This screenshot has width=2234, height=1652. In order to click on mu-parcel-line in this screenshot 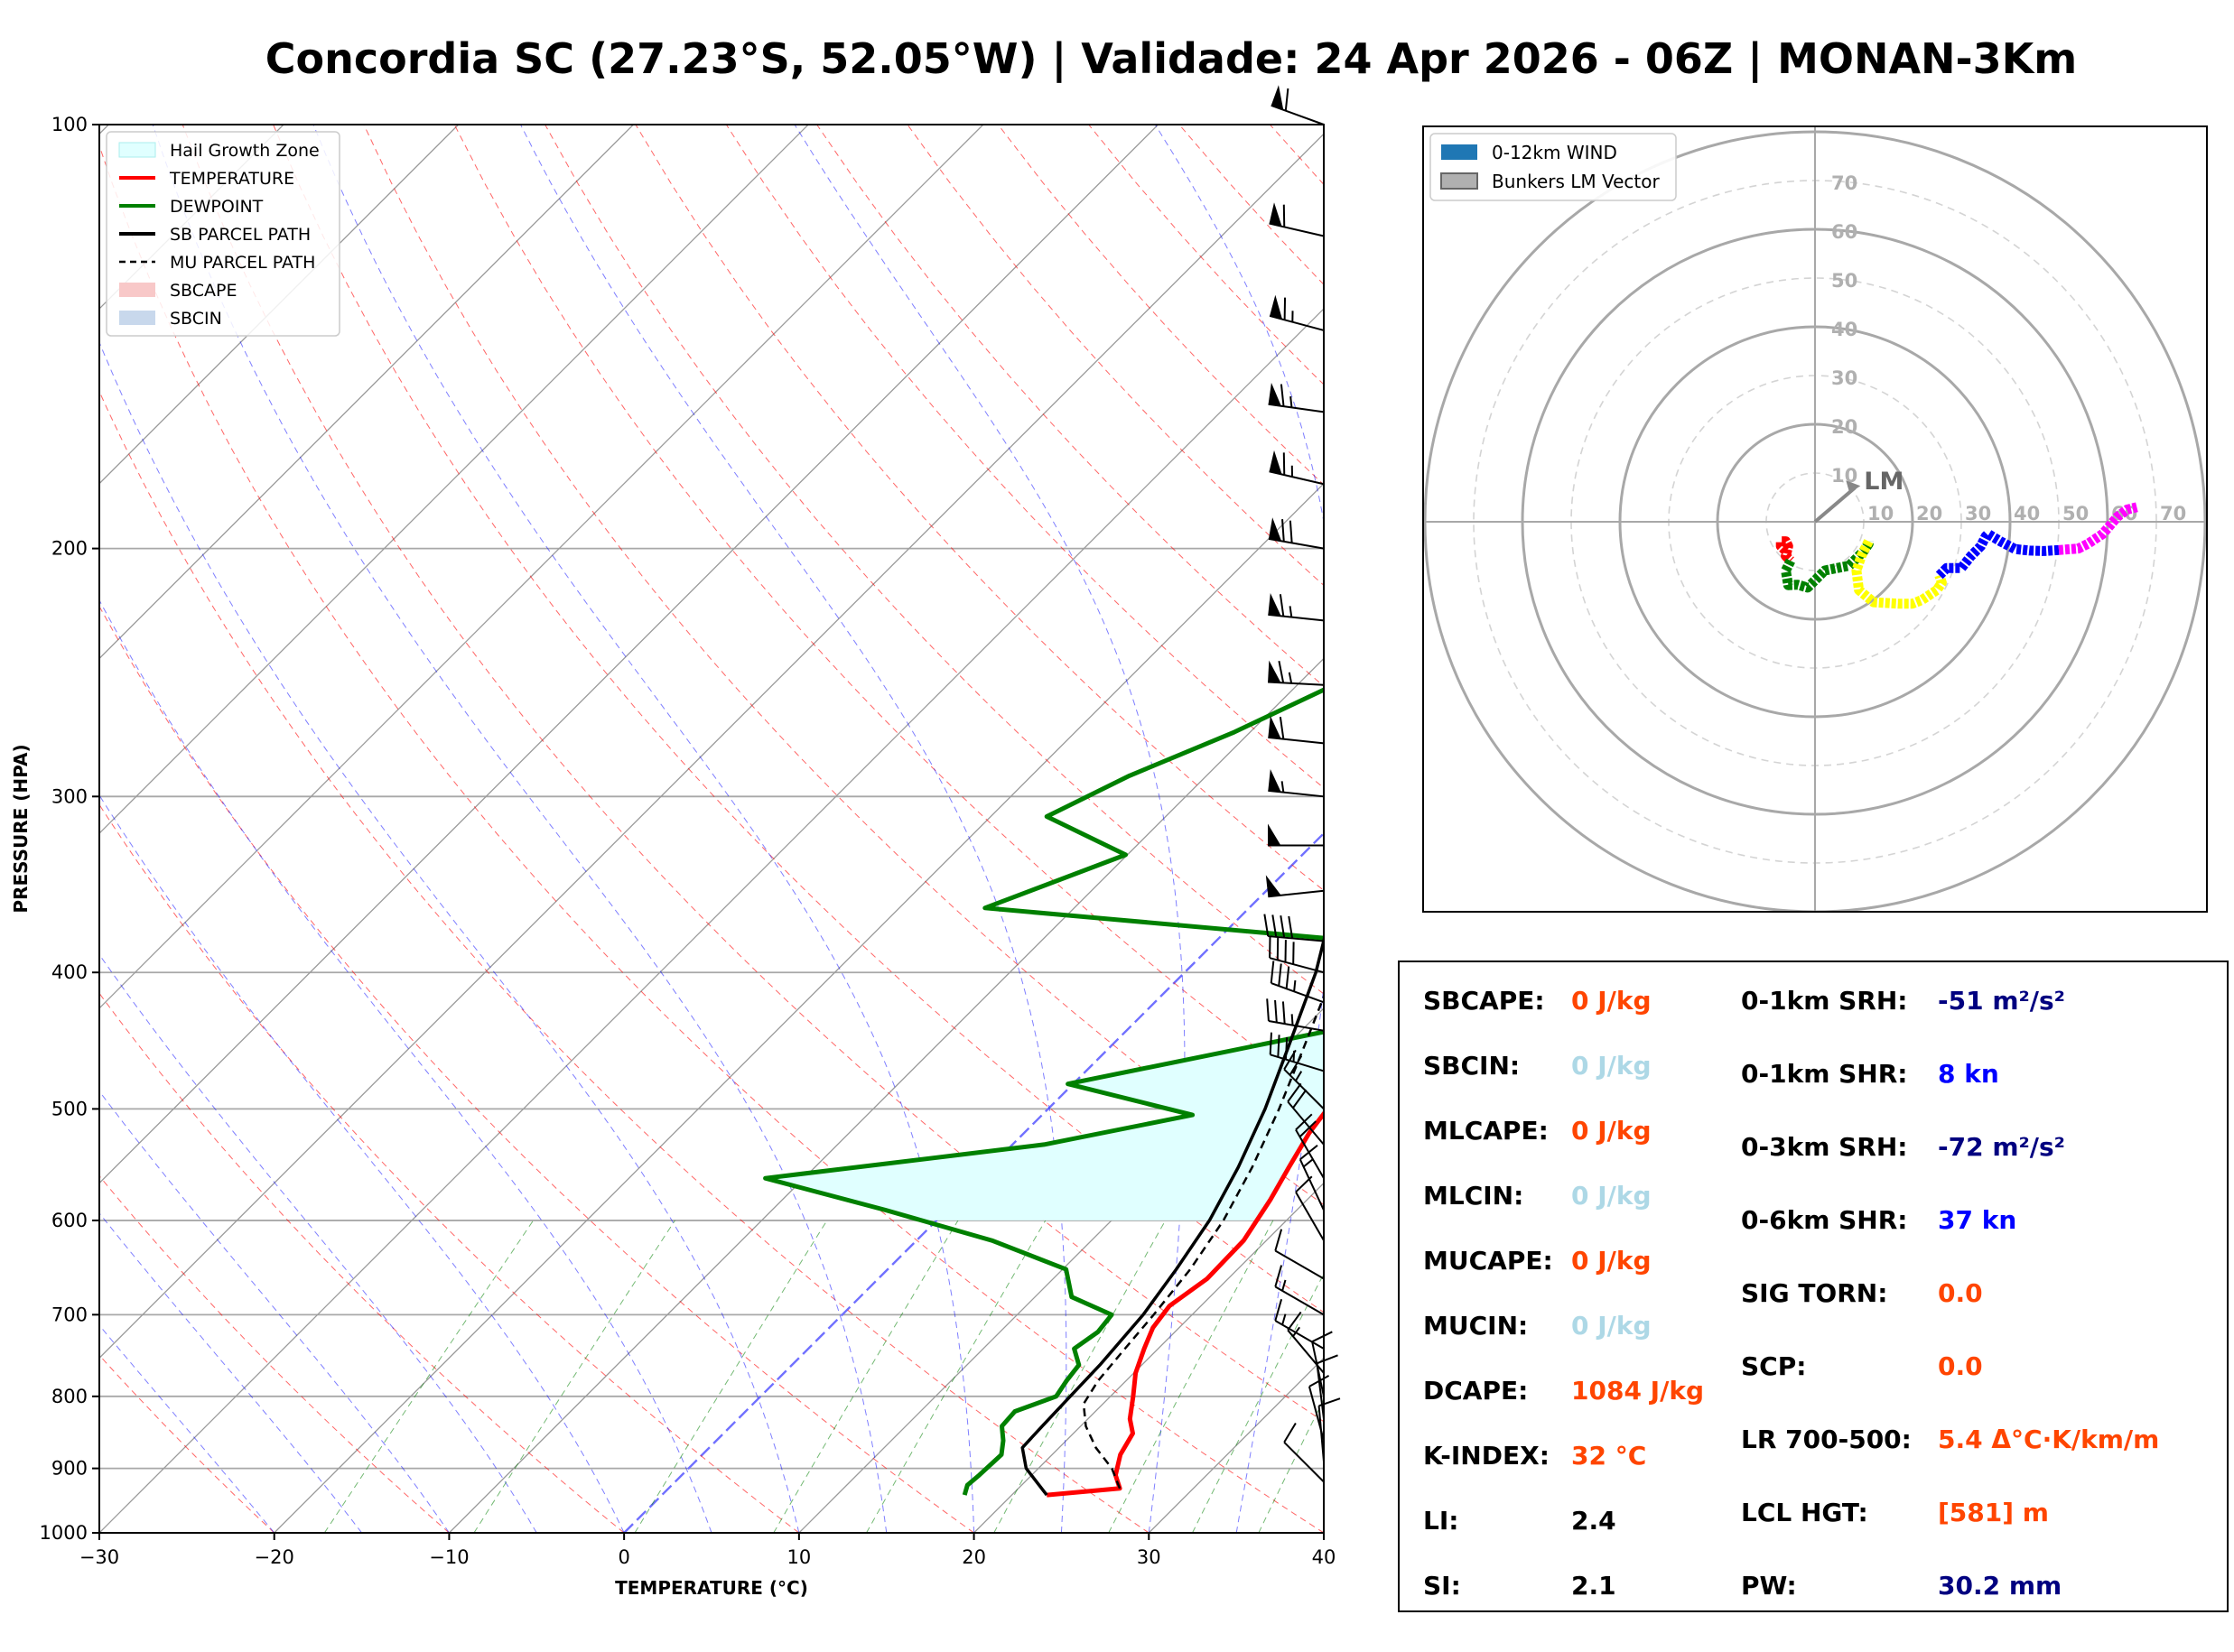, I will do `click(1203, 1241)`.